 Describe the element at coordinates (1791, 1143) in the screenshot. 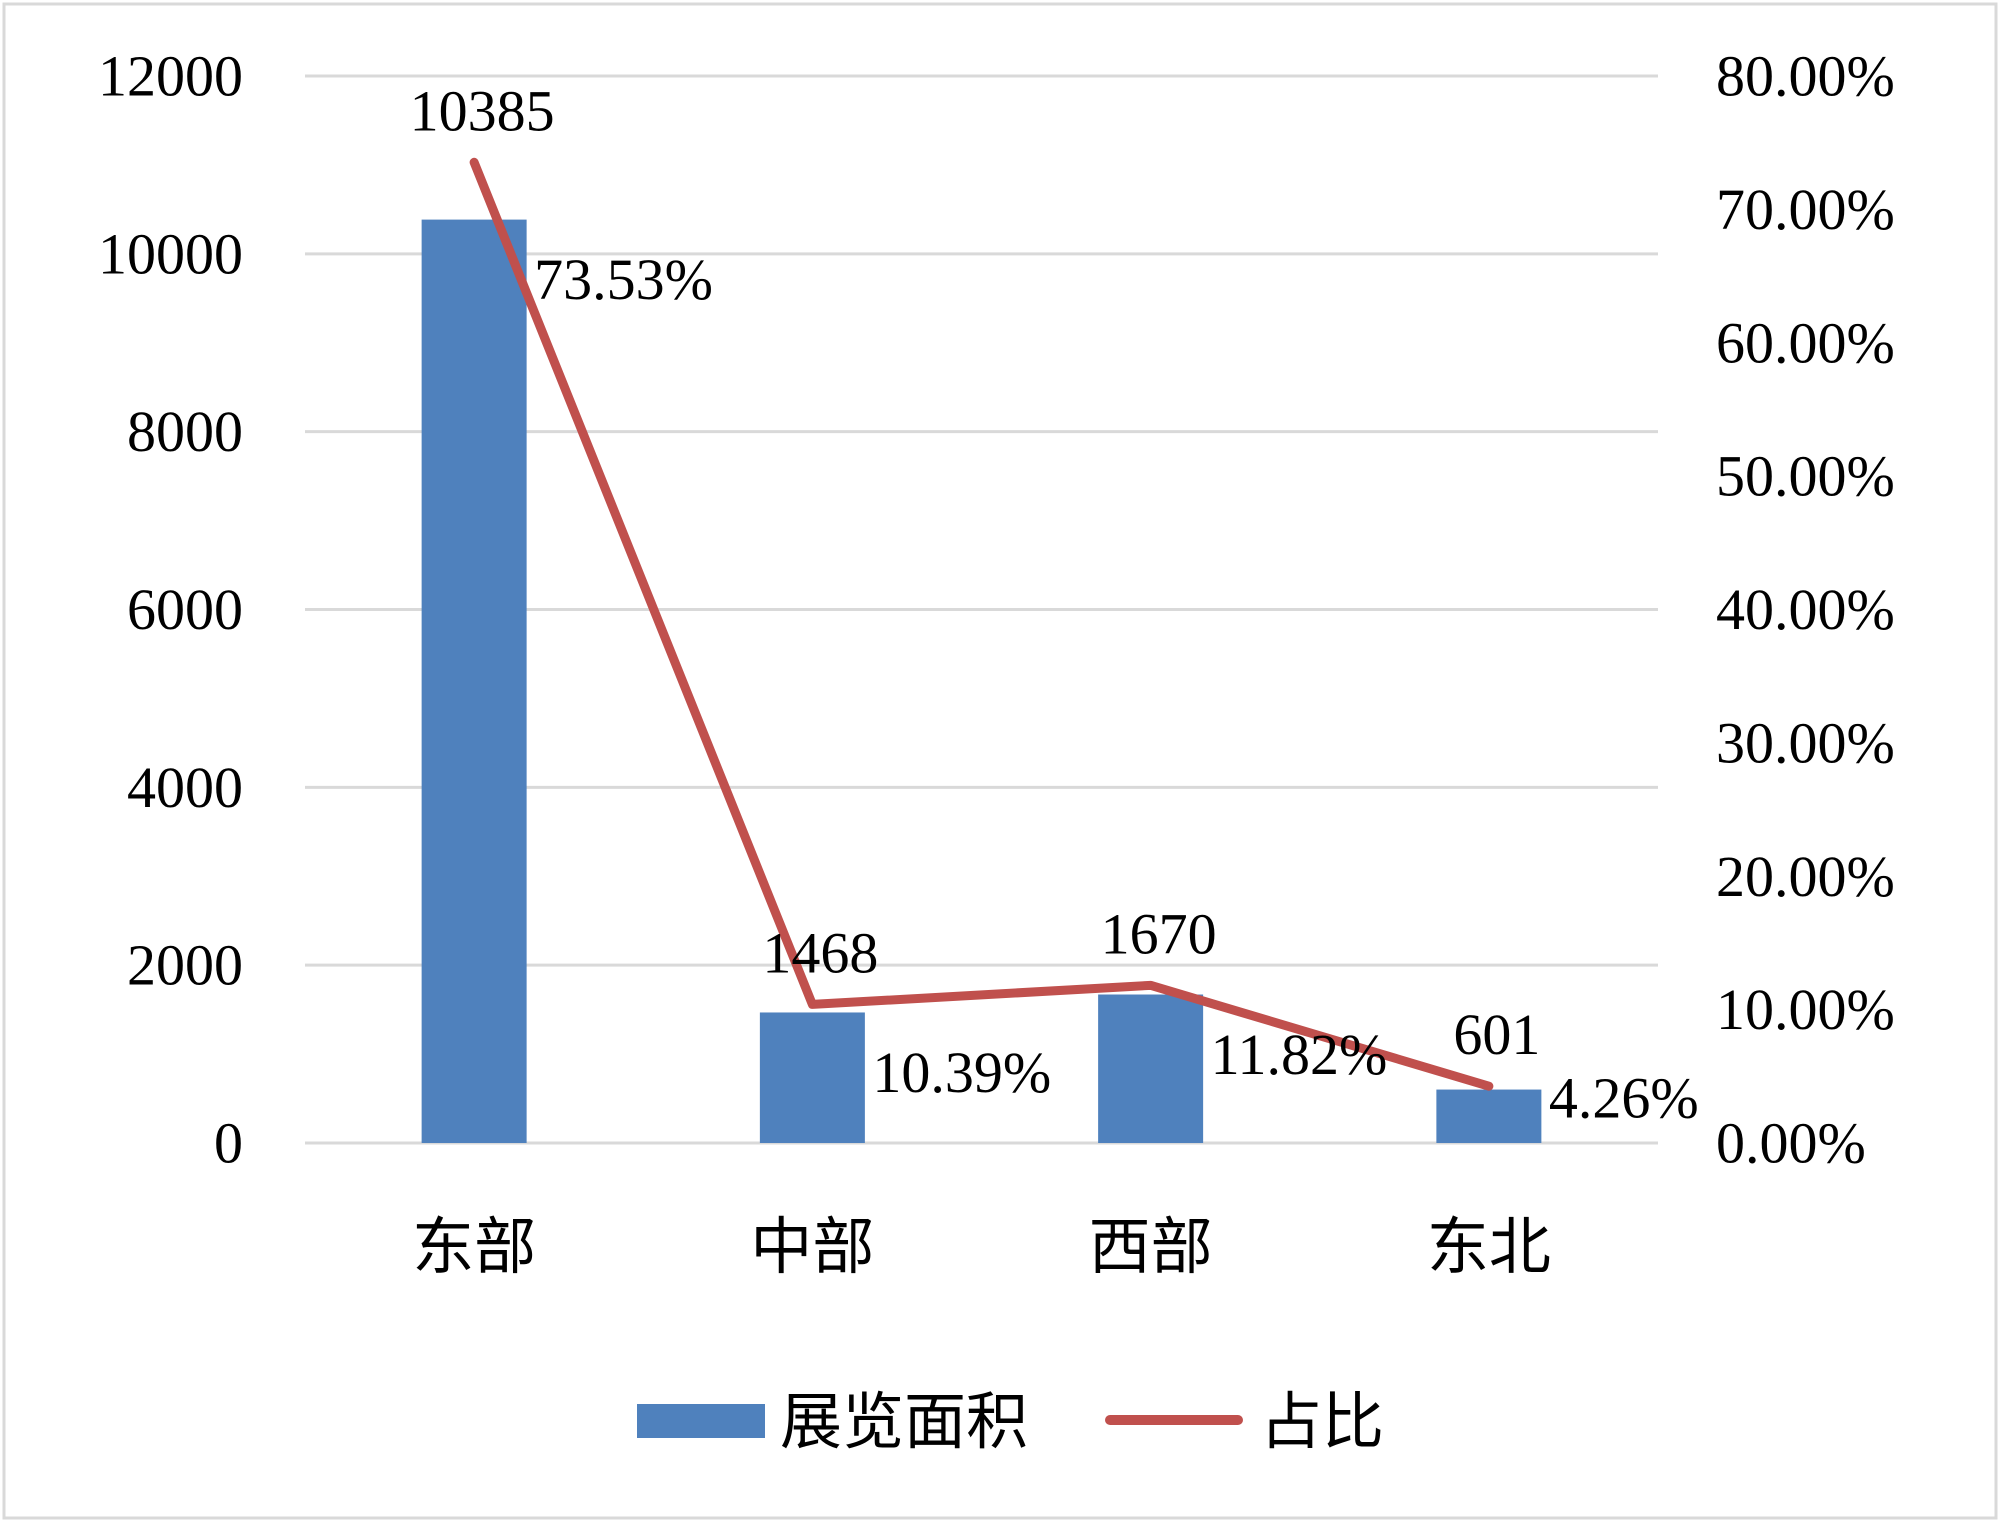

I see `y-right-tick-label: 0.00%` at that location.